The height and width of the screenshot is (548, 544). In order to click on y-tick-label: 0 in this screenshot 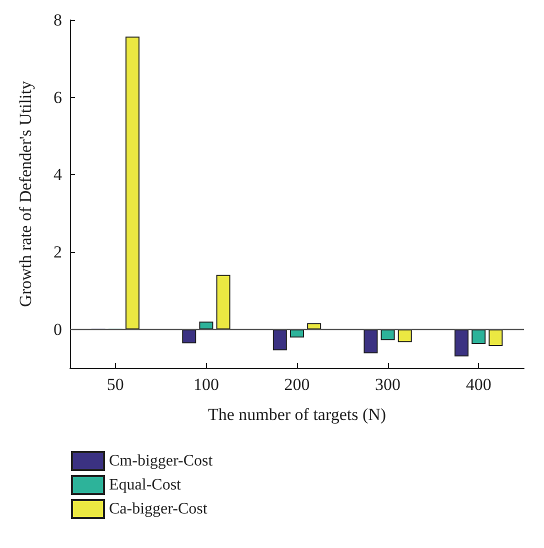, I will do `click(58, 329)`.